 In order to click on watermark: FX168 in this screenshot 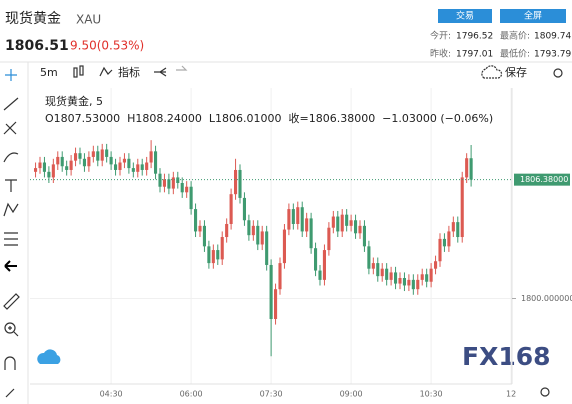, I will do `click(506, 356)`.